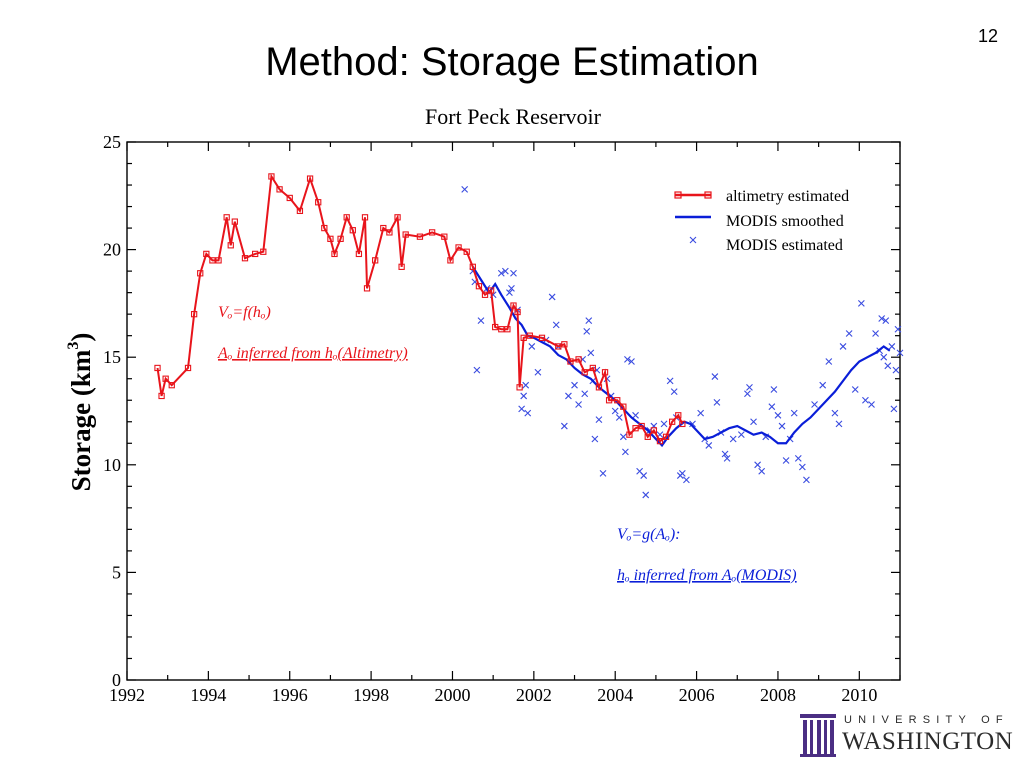  Describe the element at coordinates (81, 337) in the screenshot. I see `y-axis-label-close: )` at that location.